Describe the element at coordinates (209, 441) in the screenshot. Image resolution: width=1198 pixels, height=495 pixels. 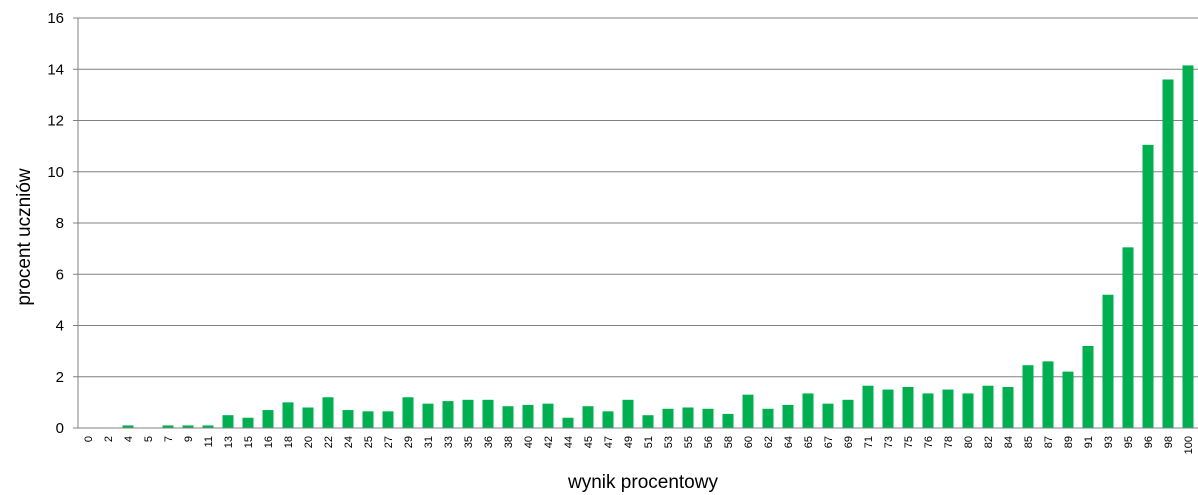
I see `x-tick-label: 11` at that location.